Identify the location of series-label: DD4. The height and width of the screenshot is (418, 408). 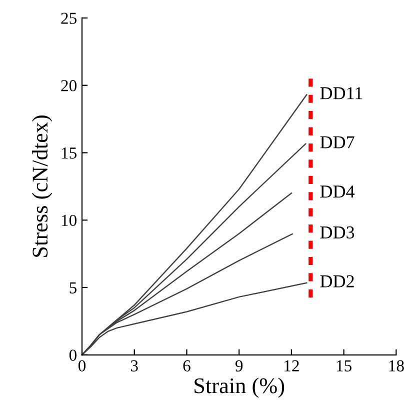
(337, 192).